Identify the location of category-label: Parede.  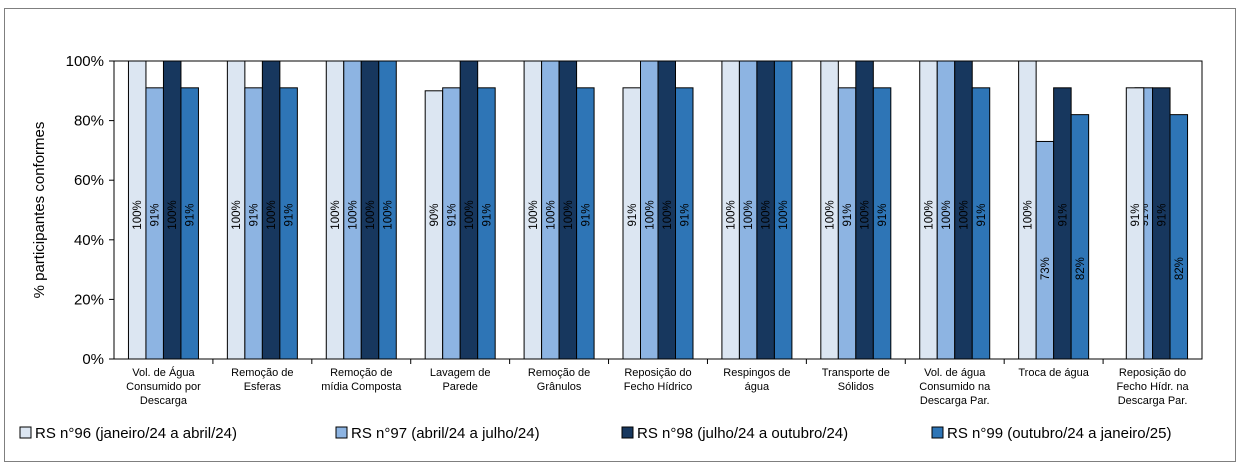
(459, 387).